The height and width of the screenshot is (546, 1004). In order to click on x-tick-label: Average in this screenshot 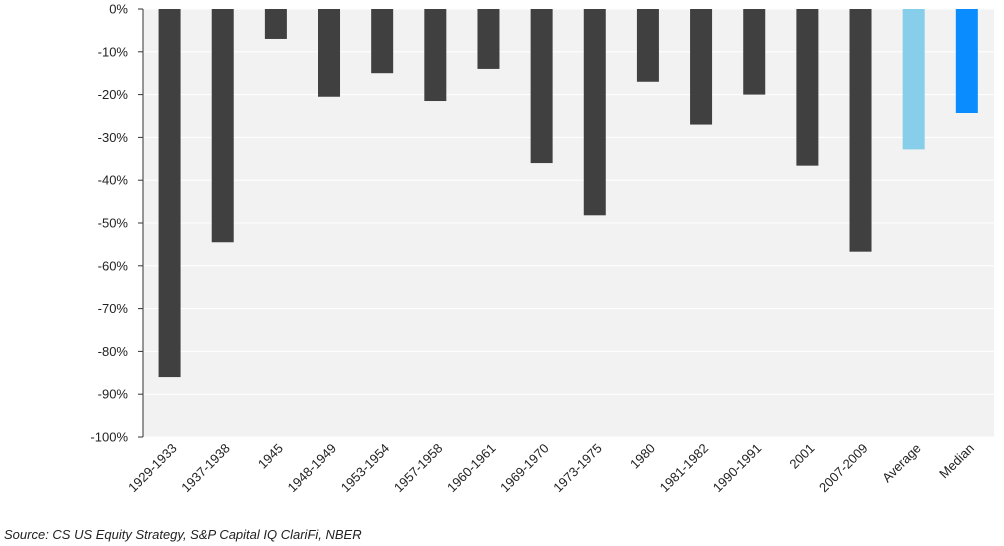, I will do `click(901, 463)`.